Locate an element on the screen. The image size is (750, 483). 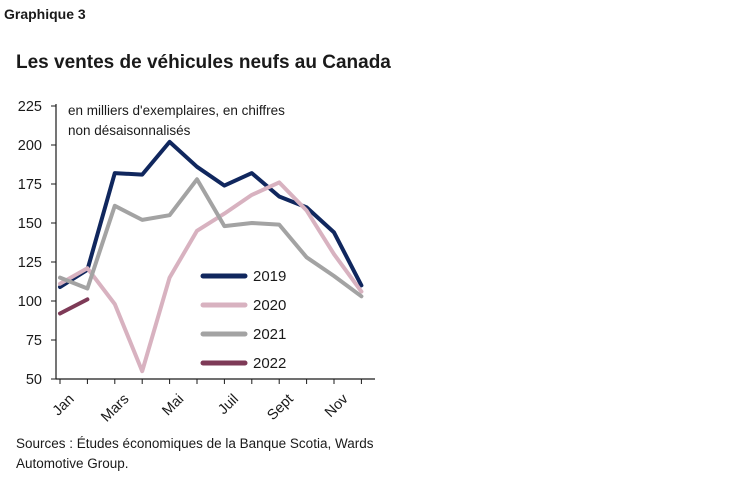
y-tick-label: 200 is located at coordinates (30, 146).